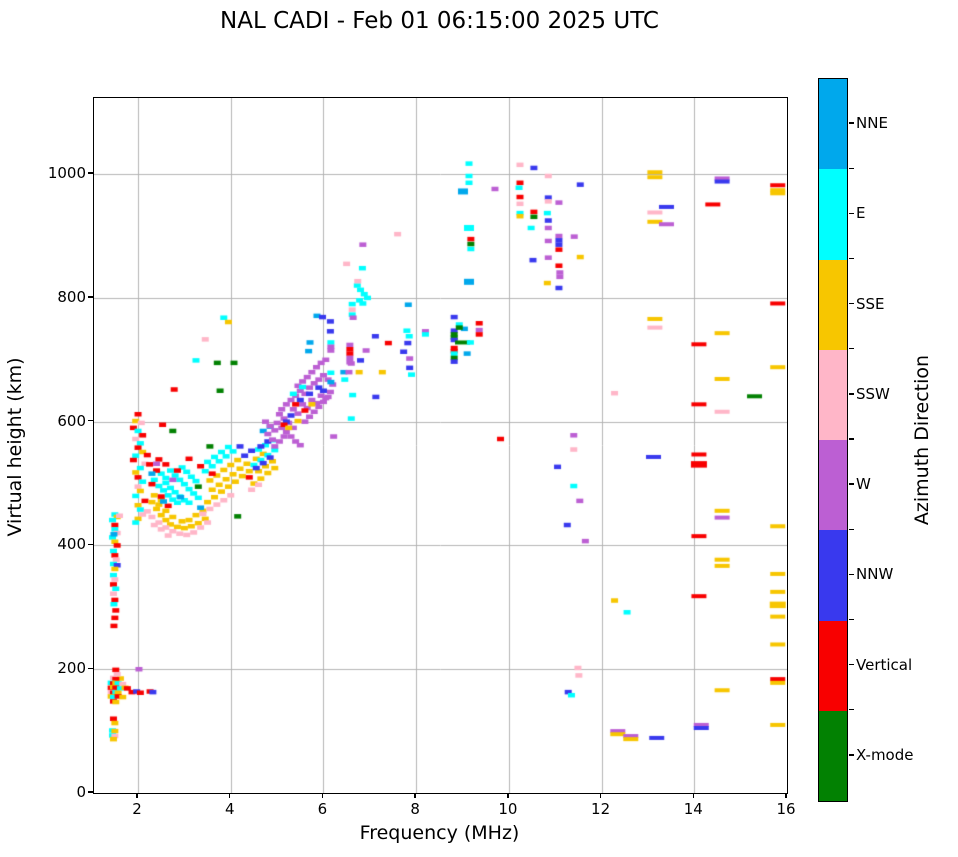 Image resolution: width=958 pixels, height=857 pixels. Describe the element at coordinates (833, 485) in the screenshot. I see `colorbar-segment-w` at that location.